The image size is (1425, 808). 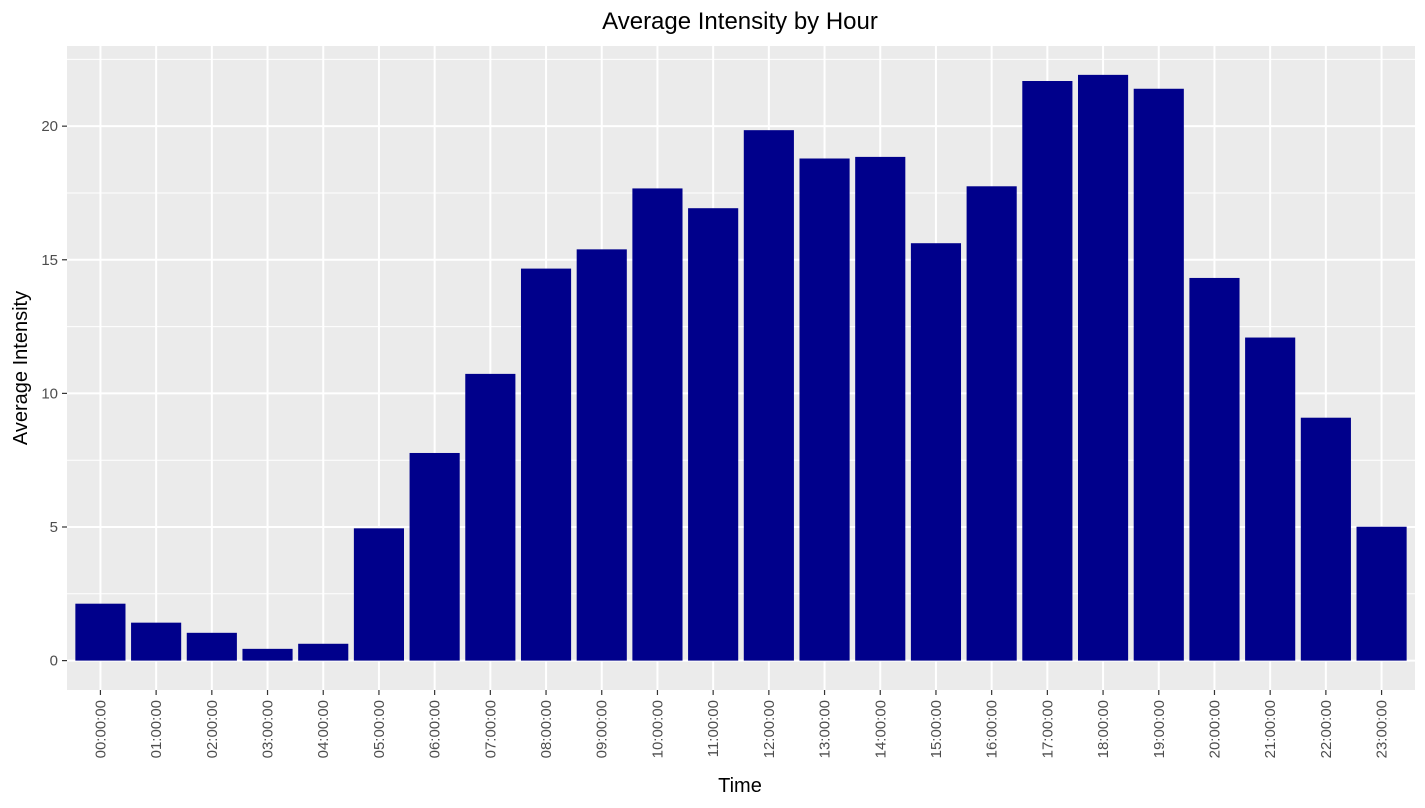 I want to click on x-tick-label: 01:00:00, so click(x=156, y=729).